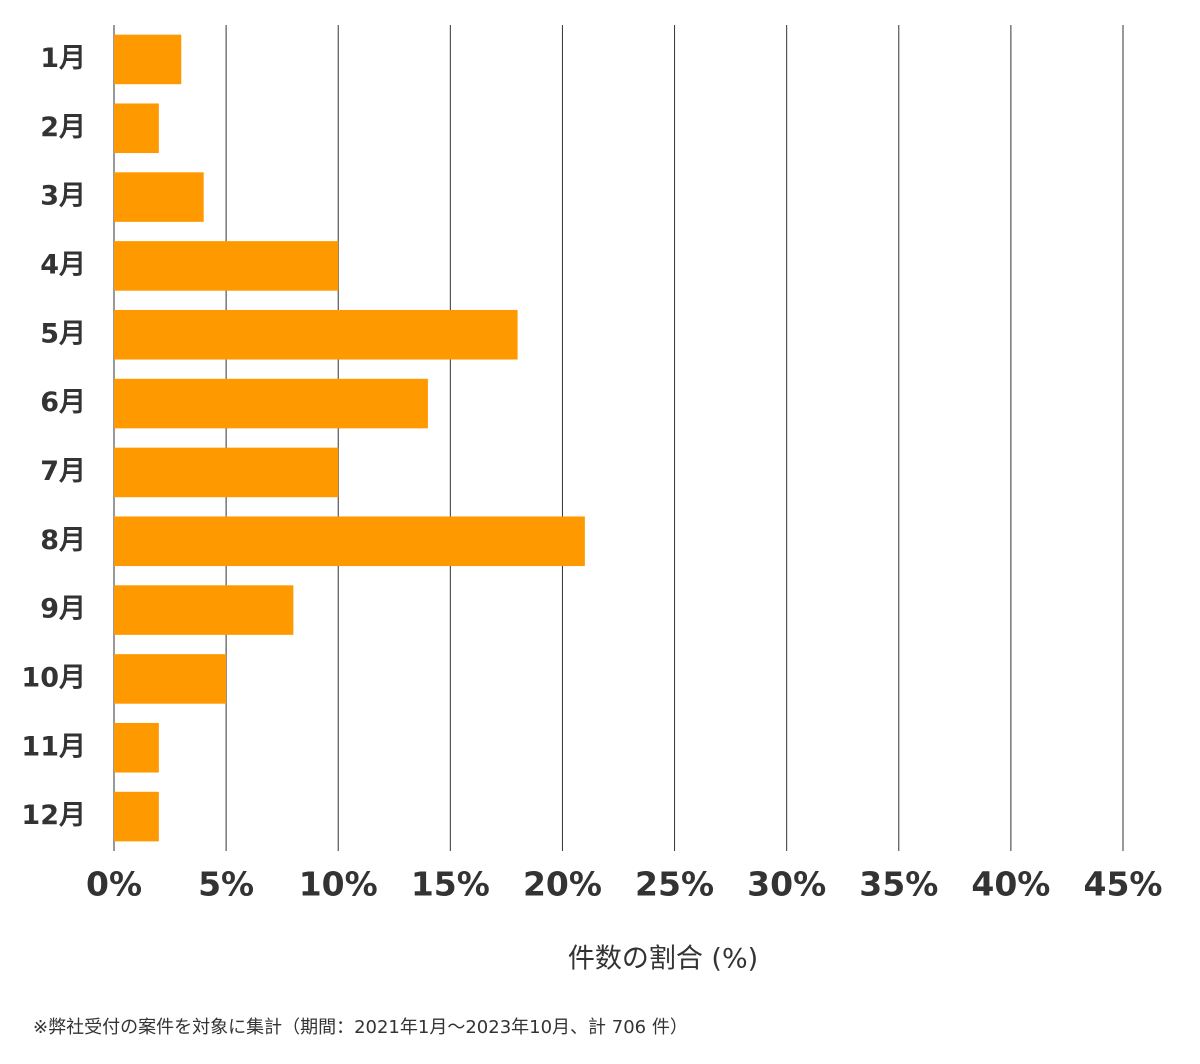 The height and width of the screenshot is (1064, 1200). Describe the element at coordinates (63, 333) in the screenshot. I see `y-tick-label: 5月` at that location.